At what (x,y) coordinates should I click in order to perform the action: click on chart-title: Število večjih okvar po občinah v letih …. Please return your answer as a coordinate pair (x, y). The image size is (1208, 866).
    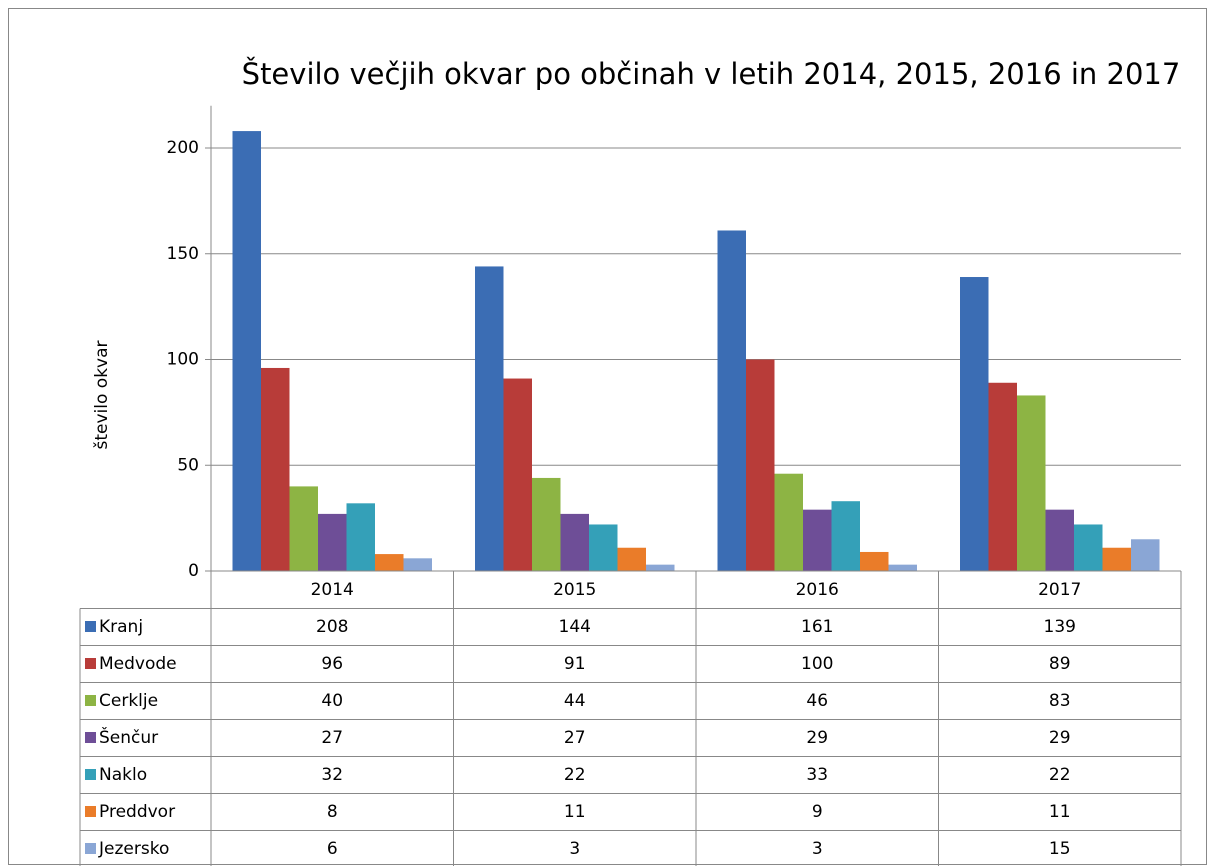
    Looking at the image, I should click on (711, 74).